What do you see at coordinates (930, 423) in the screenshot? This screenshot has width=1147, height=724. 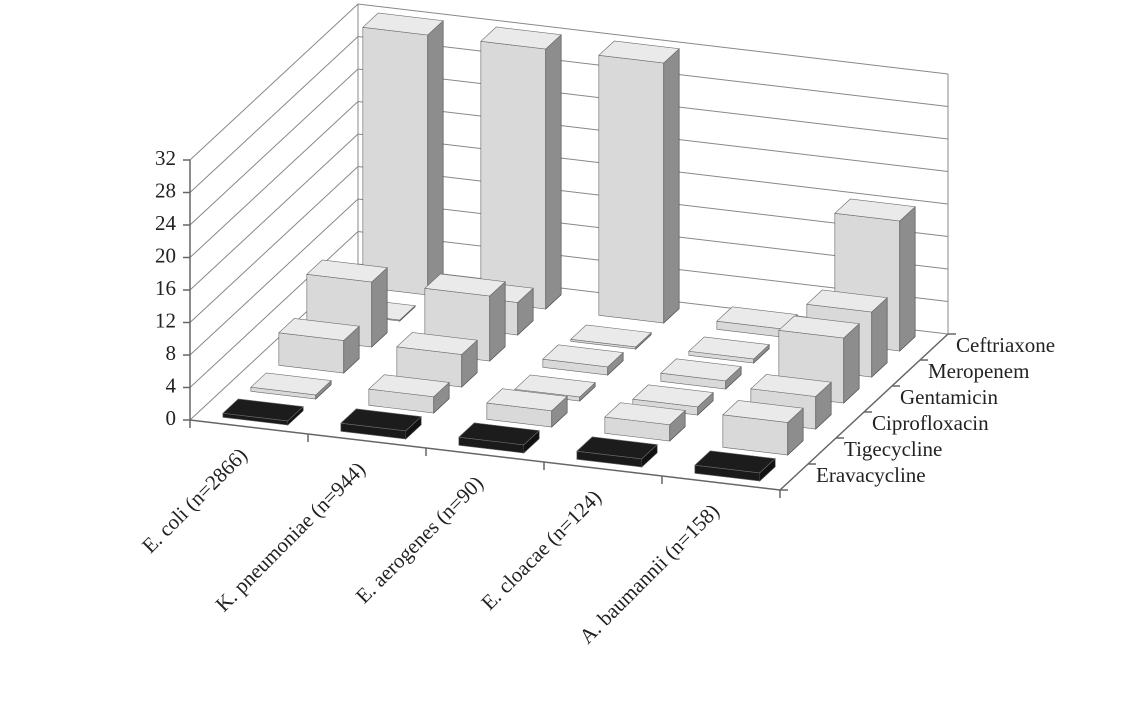 I see `legend-label: Ciprofloxacin` at bounding box center [930, 423].